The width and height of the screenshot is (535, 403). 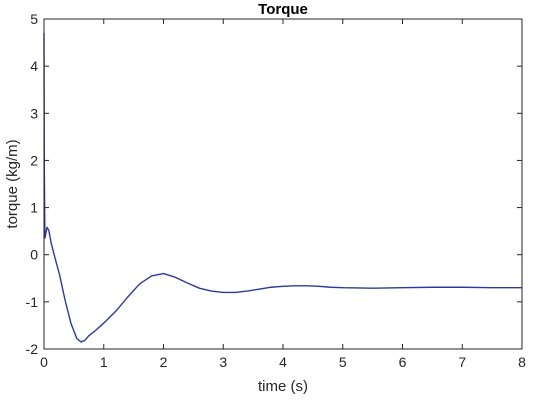 What do you see at coordinates (12, 183) in the screenshot?
I see `y-axis-label: torque (kg/m)` at bounding box center [12, 183].